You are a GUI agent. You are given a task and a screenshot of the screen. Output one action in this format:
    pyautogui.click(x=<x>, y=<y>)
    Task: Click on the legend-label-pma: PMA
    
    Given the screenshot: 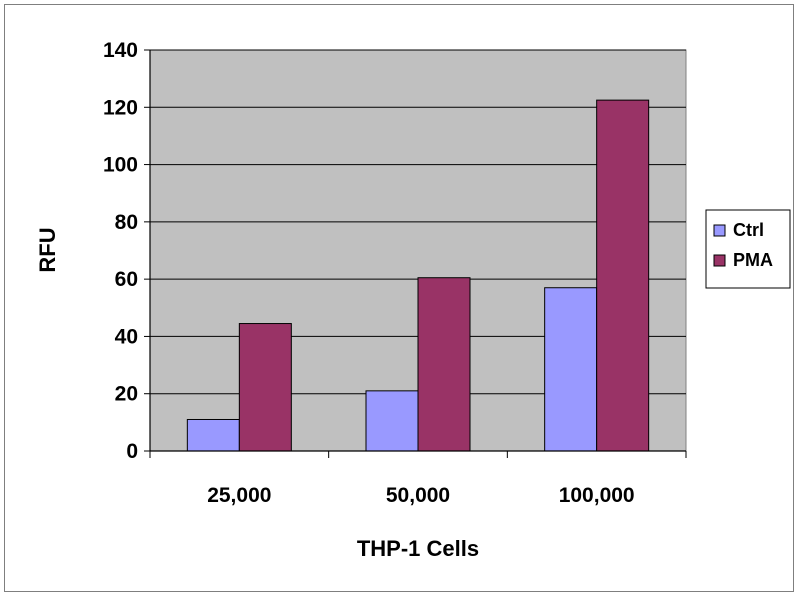 What is the action you would take?
    pyautogui.click(x=753, y=260)
    